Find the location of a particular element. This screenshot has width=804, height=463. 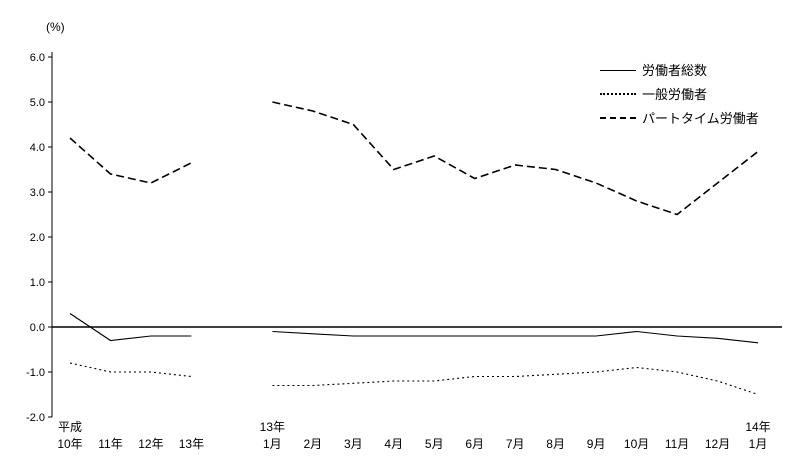

chart-legend: 労働者総数 一般労働者 パートタイム労働者 is located at coordinates (679, 94).